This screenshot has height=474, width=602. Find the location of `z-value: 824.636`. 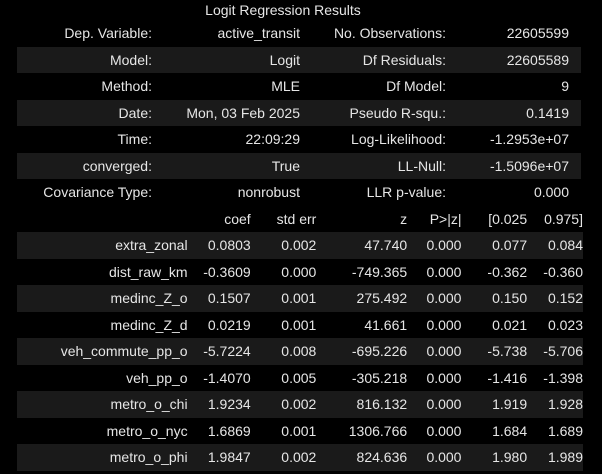

z-value: 824.636 is located at coordinates (367, 457).